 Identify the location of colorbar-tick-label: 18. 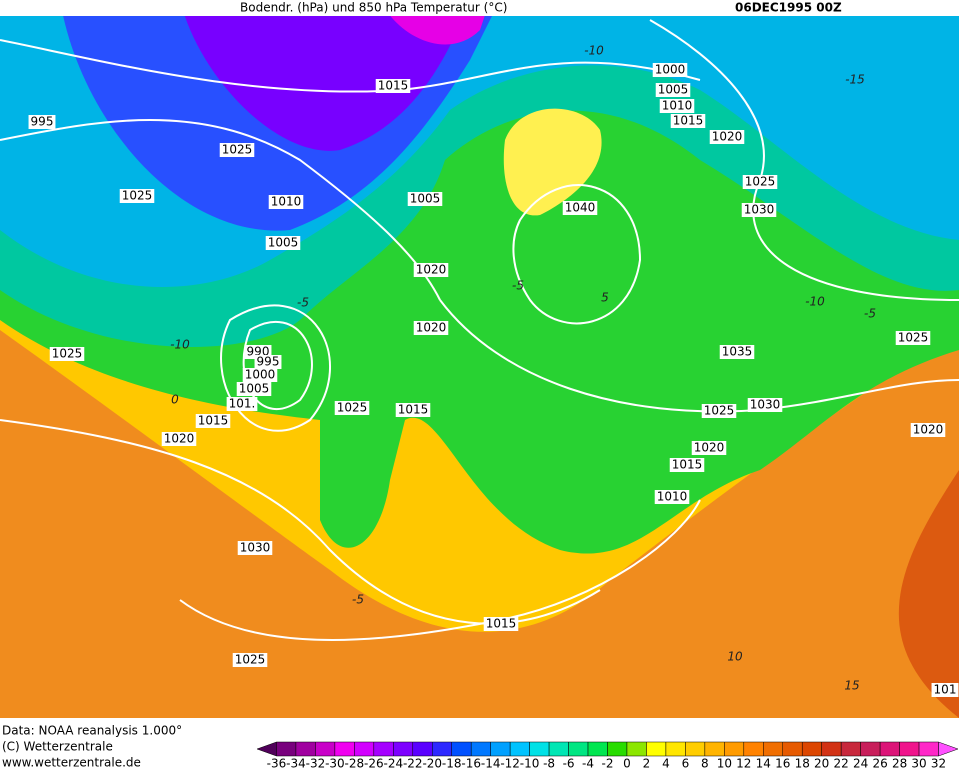
(802, 764).